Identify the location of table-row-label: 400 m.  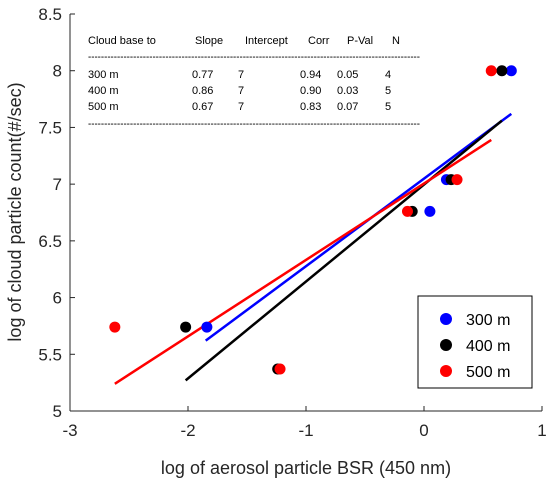
(103, 91).